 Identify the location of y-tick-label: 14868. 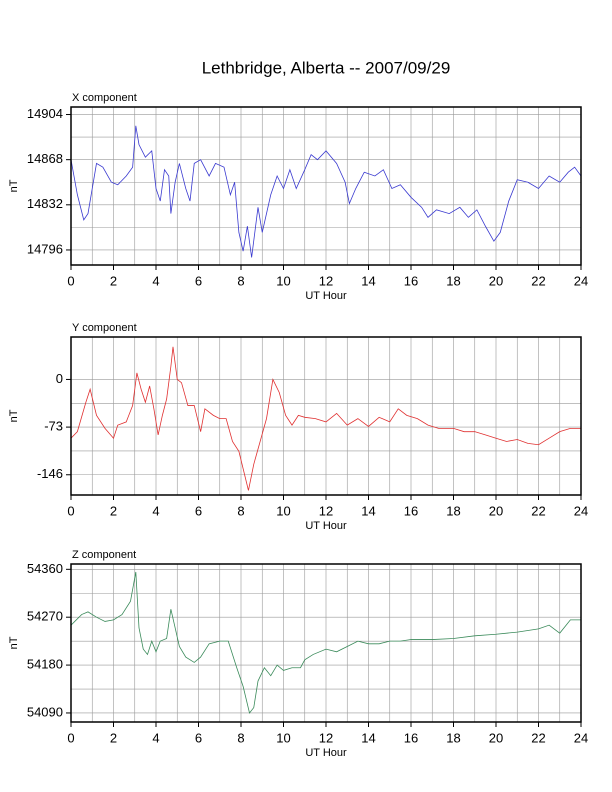
(45, 158).